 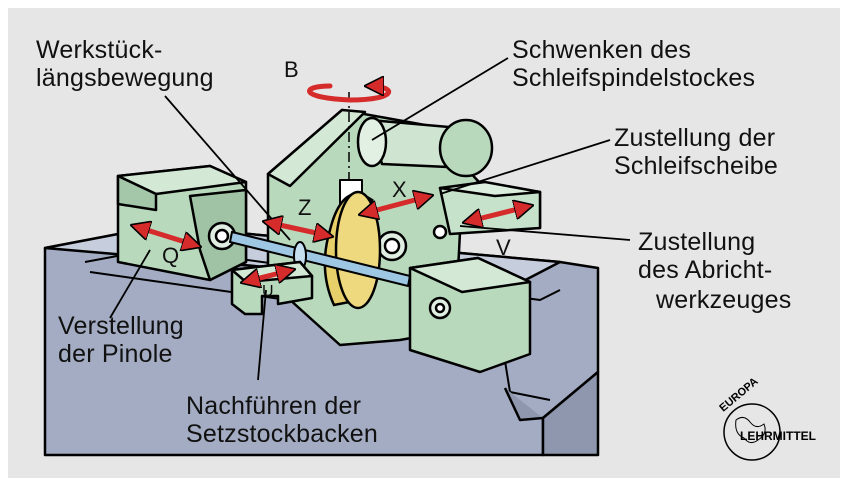 I want to click on logo-bottom-text: LEHRMITTEL, so click(x=778, y=436).